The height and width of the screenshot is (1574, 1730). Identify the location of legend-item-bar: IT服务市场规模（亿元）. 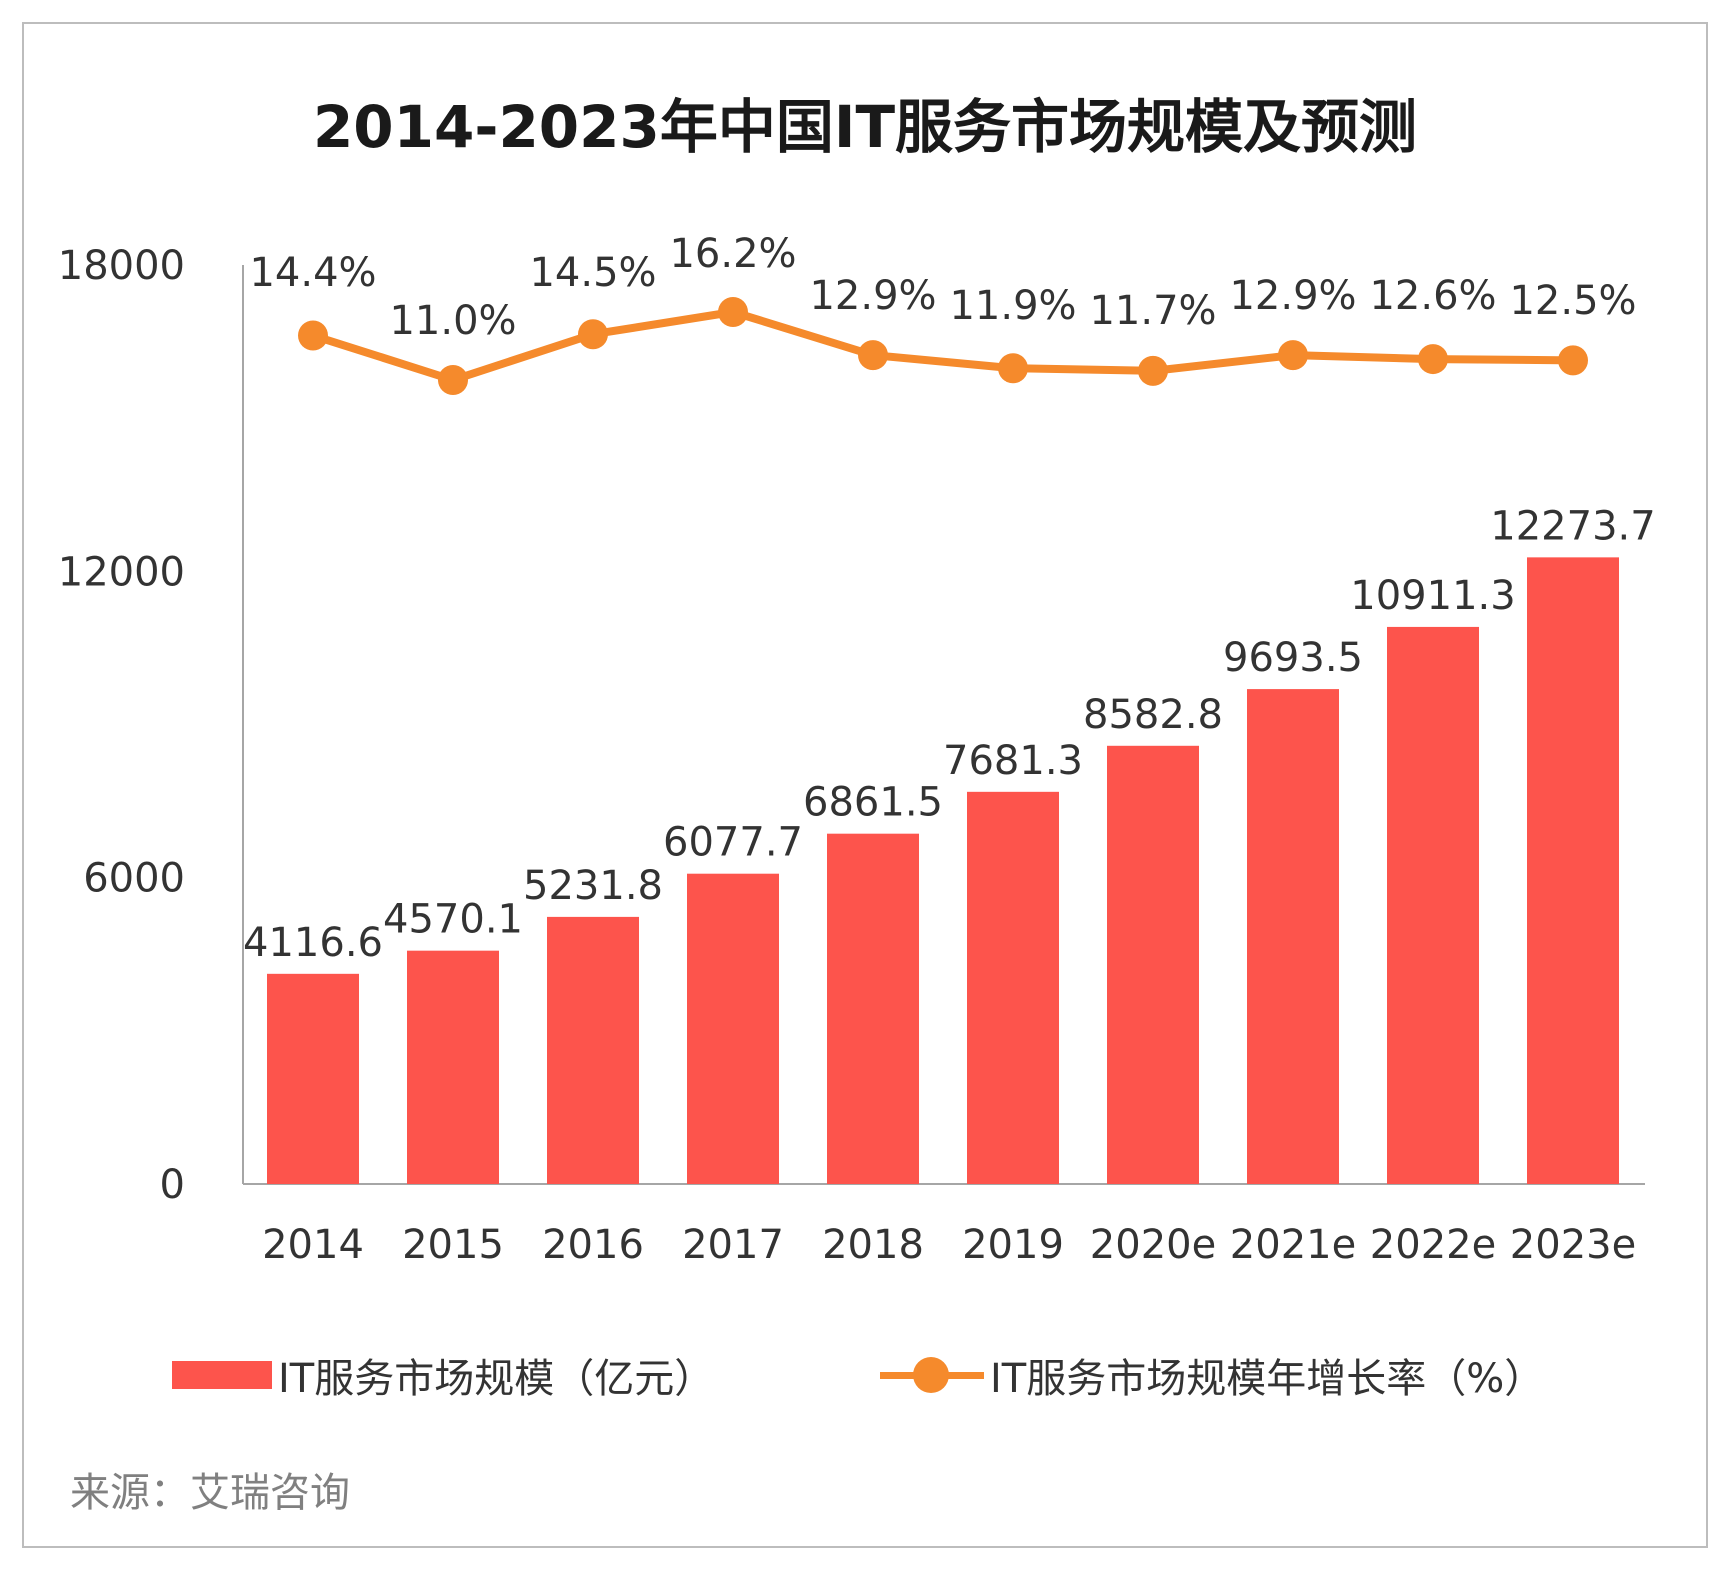
(443, 1375).